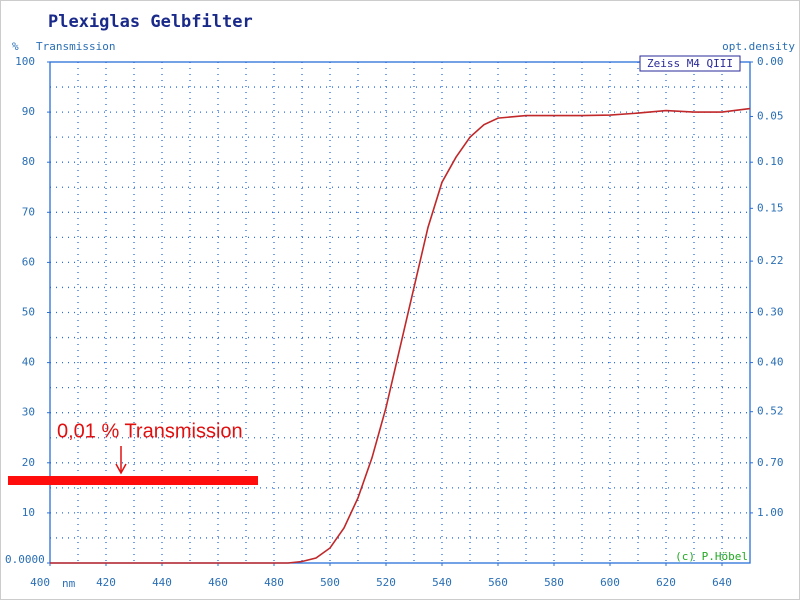 The width and height of the screenshot is (800, 600). Describe the element at coordinates (770, 260) in the screenshot. I see `y2-tick-label: 0.22` at that location.